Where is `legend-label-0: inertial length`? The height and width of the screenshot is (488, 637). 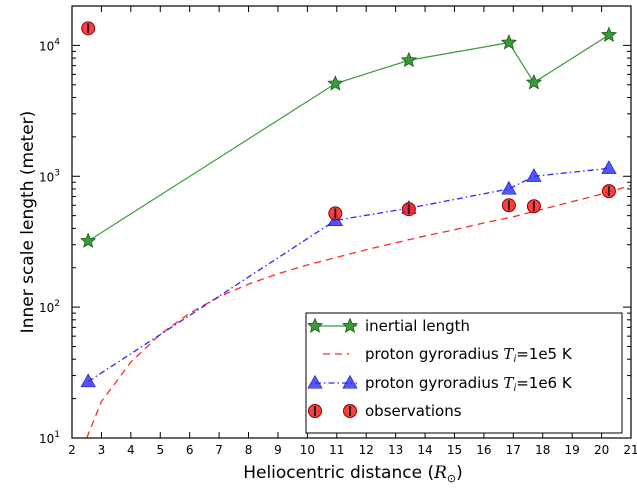
legend-label-0: inertial length is located at coordinates (417, 326).